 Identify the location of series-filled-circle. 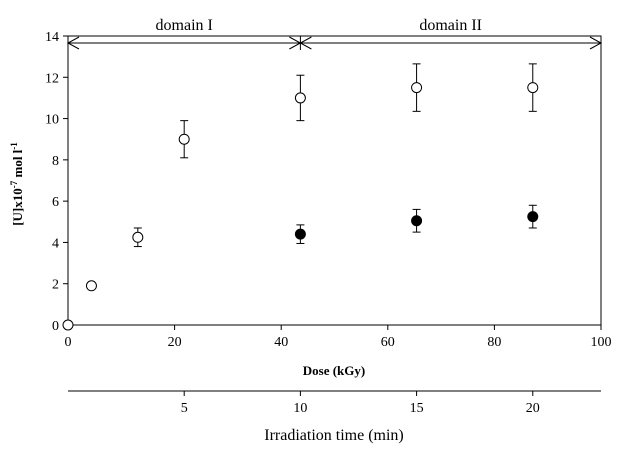
(416, 224).